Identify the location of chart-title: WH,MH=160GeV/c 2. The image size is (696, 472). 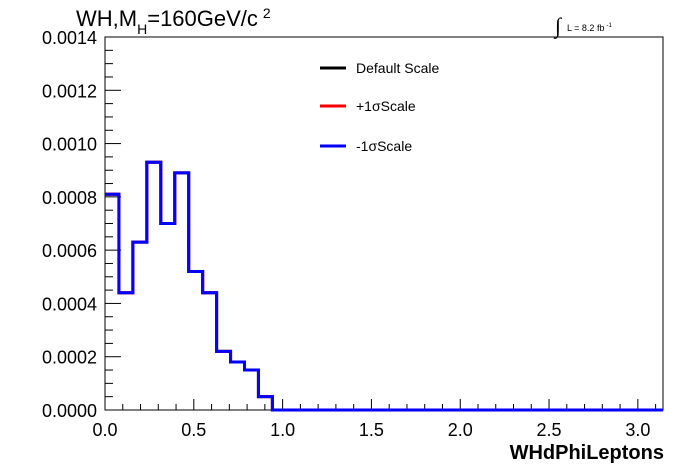
(173, 21).